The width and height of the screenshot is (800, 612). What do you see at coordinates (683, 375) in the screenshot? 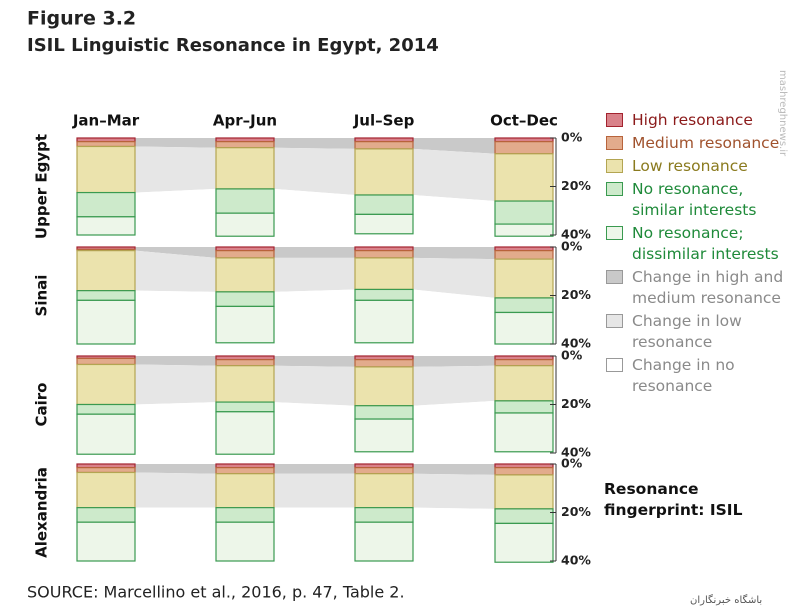
I see `legend-label: Change in no resonance` at bounding box center [683, 375].